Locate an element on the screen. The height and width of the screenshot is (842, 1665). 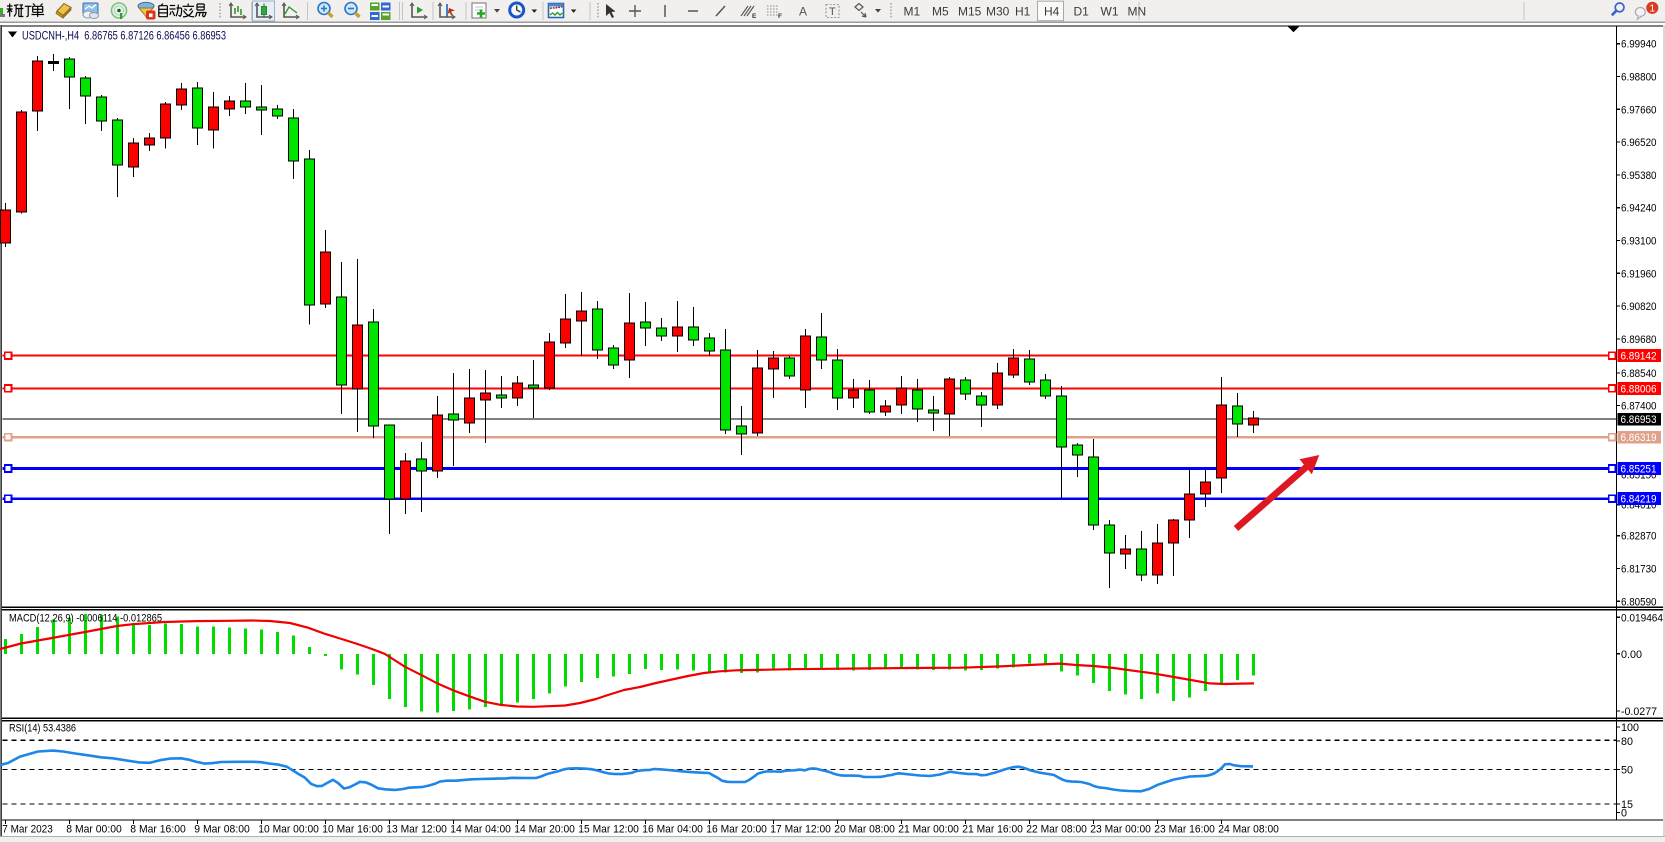
svg-text: 6.87400 is located at coordinates (1639, 407).